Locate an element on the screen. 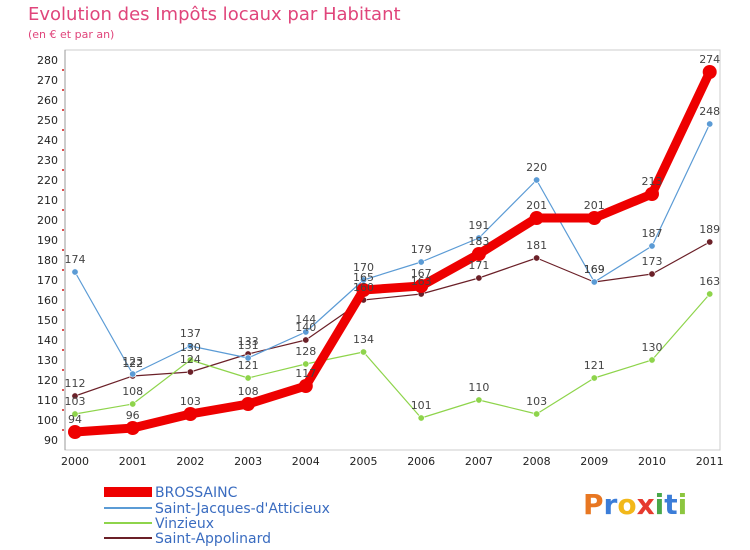 The height and width of the screenshot is (550, 750). y-tick-label: 90 is located at coordinates (51, 440).